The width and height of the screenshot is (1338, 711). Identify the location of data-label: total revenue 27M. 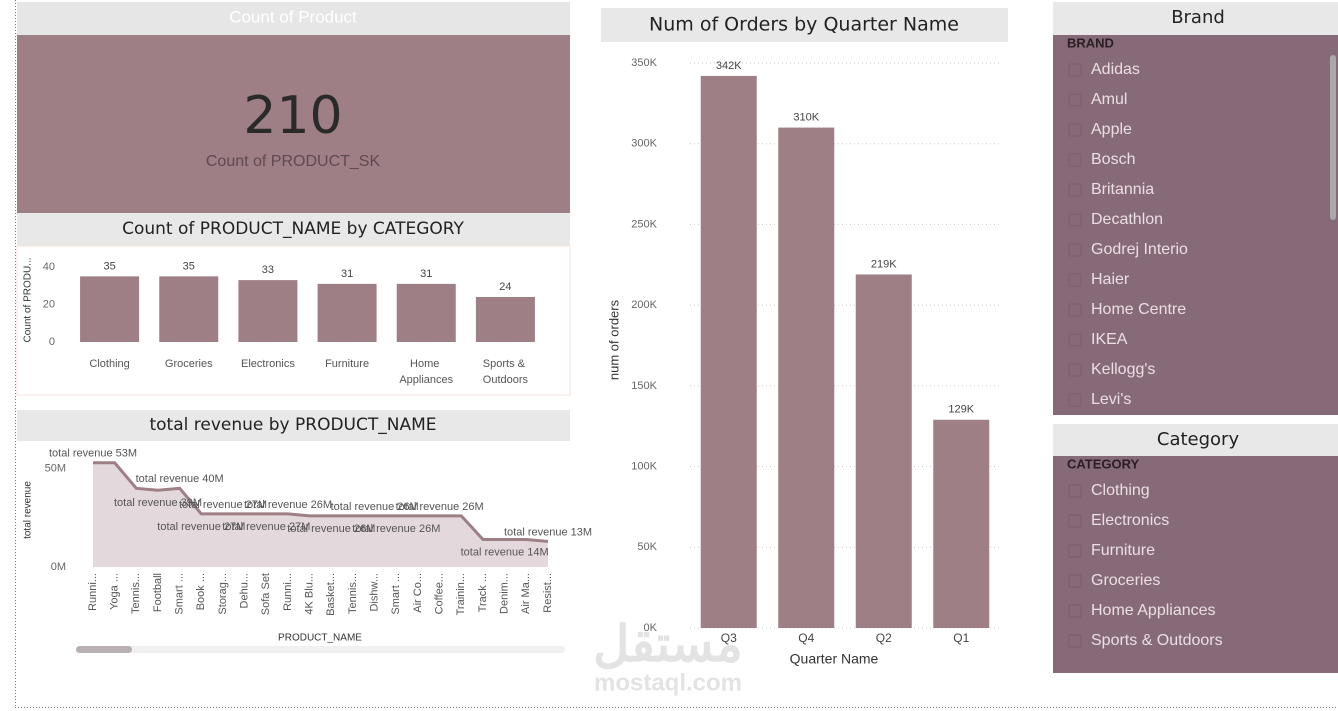
(201, 527).